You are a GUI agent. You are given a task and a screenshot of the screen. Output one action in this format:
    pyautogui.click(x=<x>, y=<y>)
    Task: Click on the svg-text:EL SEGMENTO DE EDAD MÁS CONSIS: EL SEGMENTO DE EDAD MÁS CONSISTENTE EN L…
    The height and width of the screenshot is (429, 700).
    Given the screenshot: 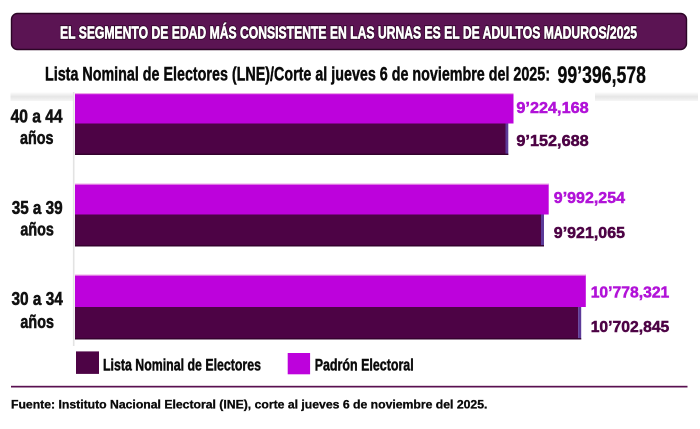 What is the action you would take?
    pyautogui.click(x=348, y=32)
    